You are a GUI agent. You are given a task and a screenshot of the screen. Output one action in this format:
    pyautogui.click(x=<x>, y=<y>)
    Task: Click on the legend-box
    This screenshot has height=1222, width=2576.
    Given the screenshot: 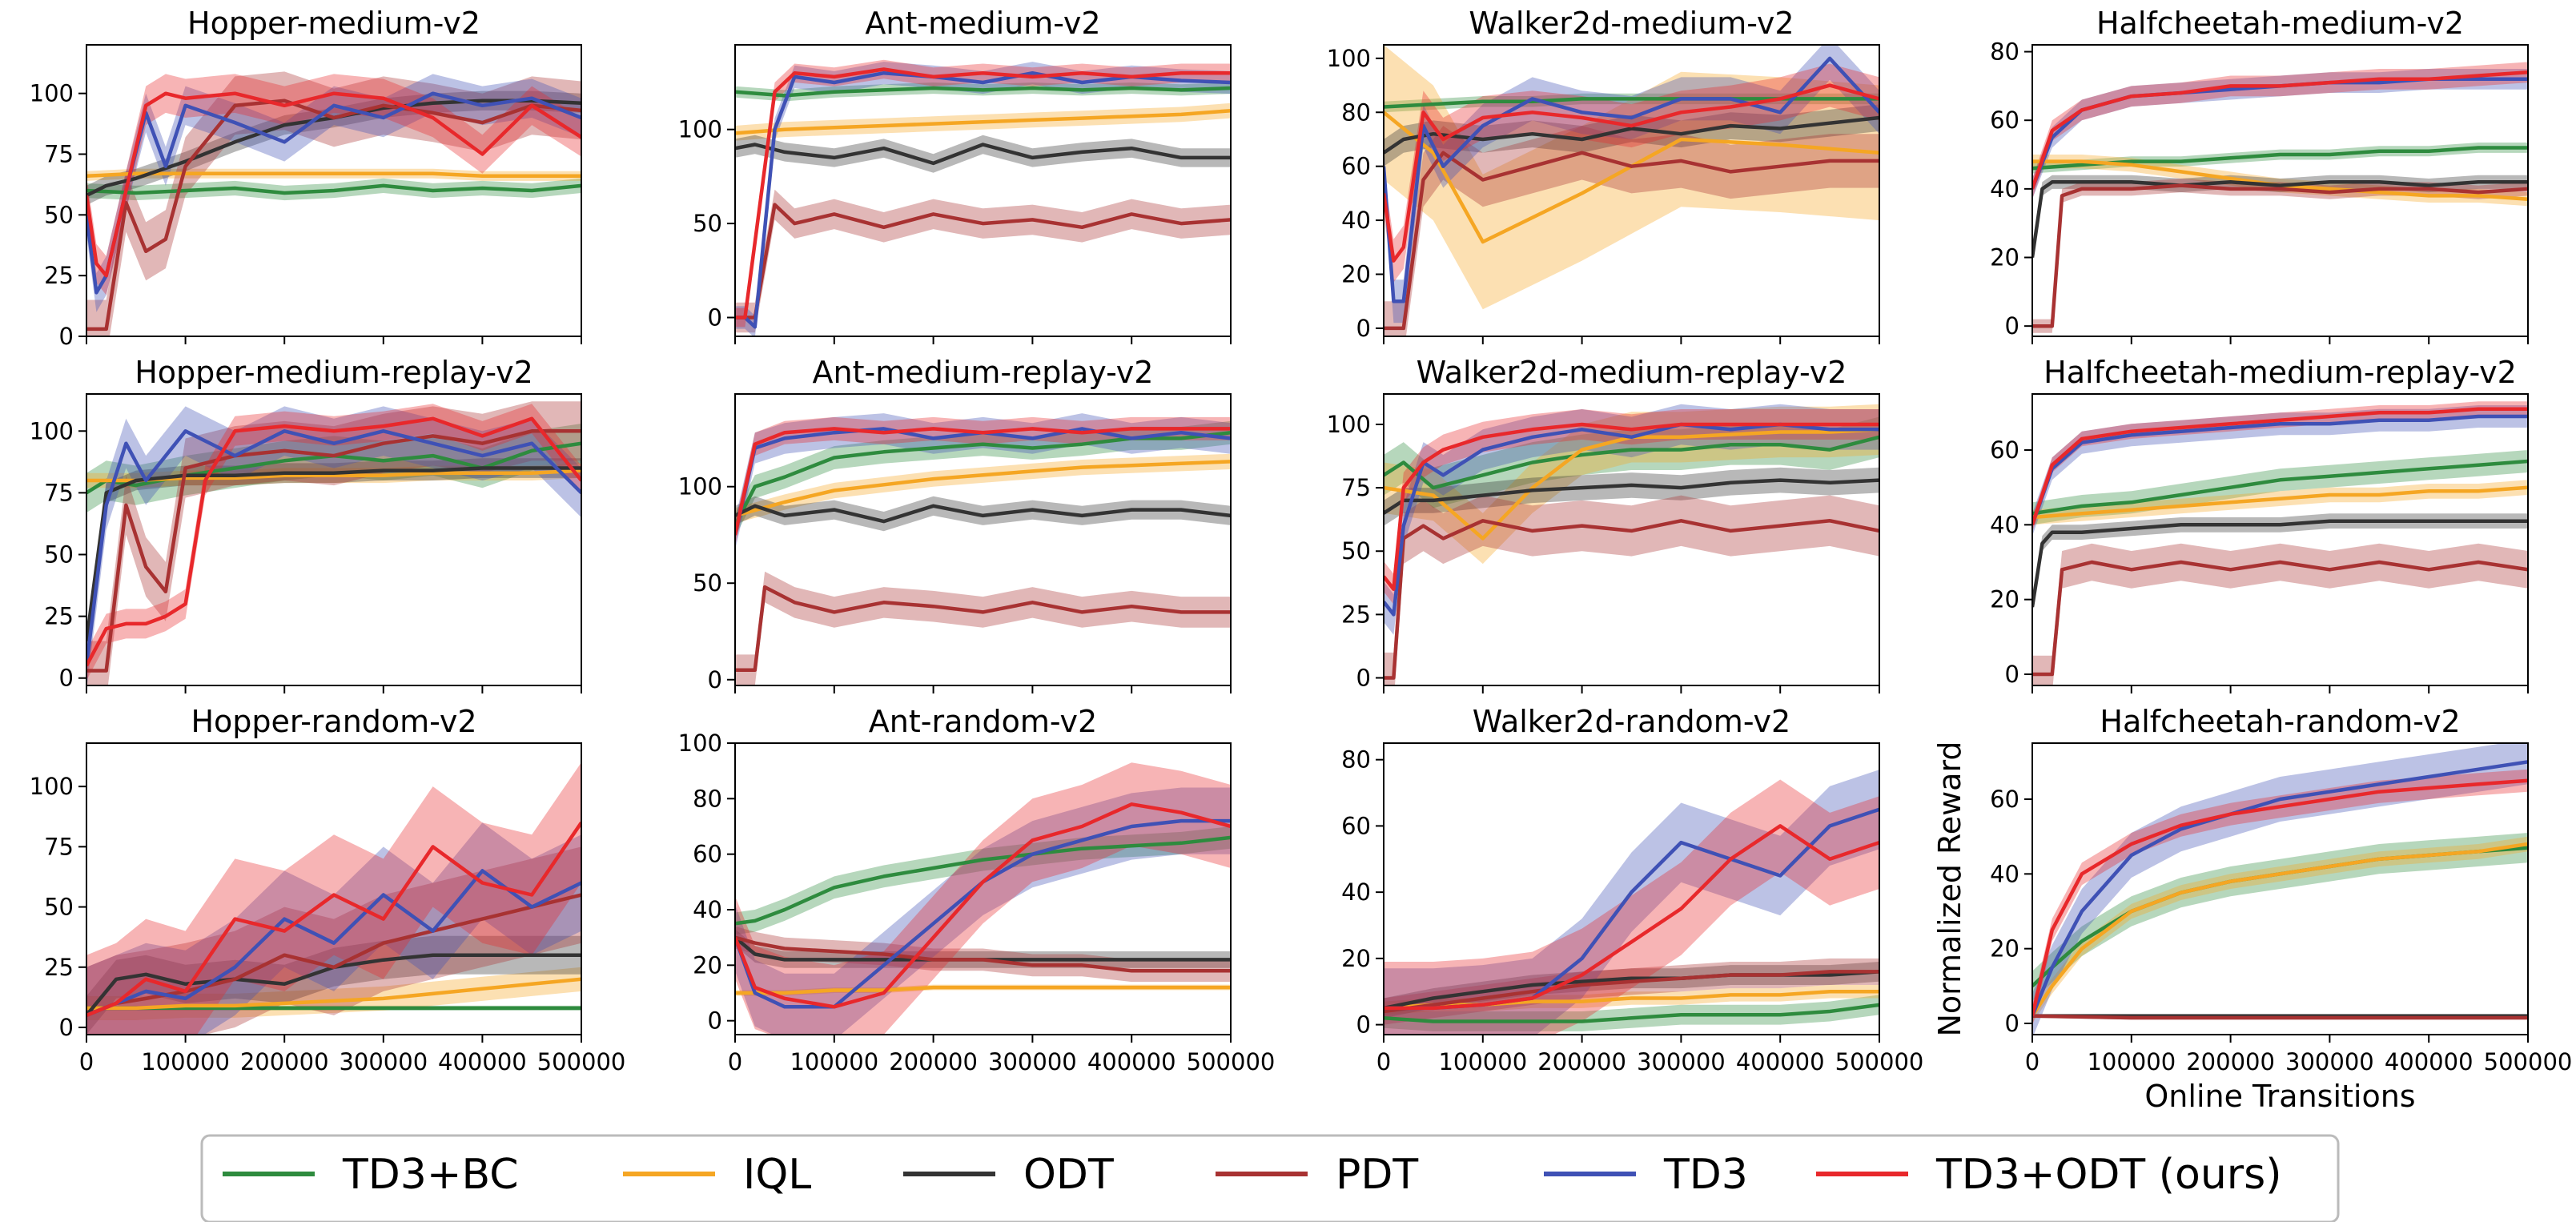 What is the action you would take?
    pyautogui.click(x=1270, y=1178)
    